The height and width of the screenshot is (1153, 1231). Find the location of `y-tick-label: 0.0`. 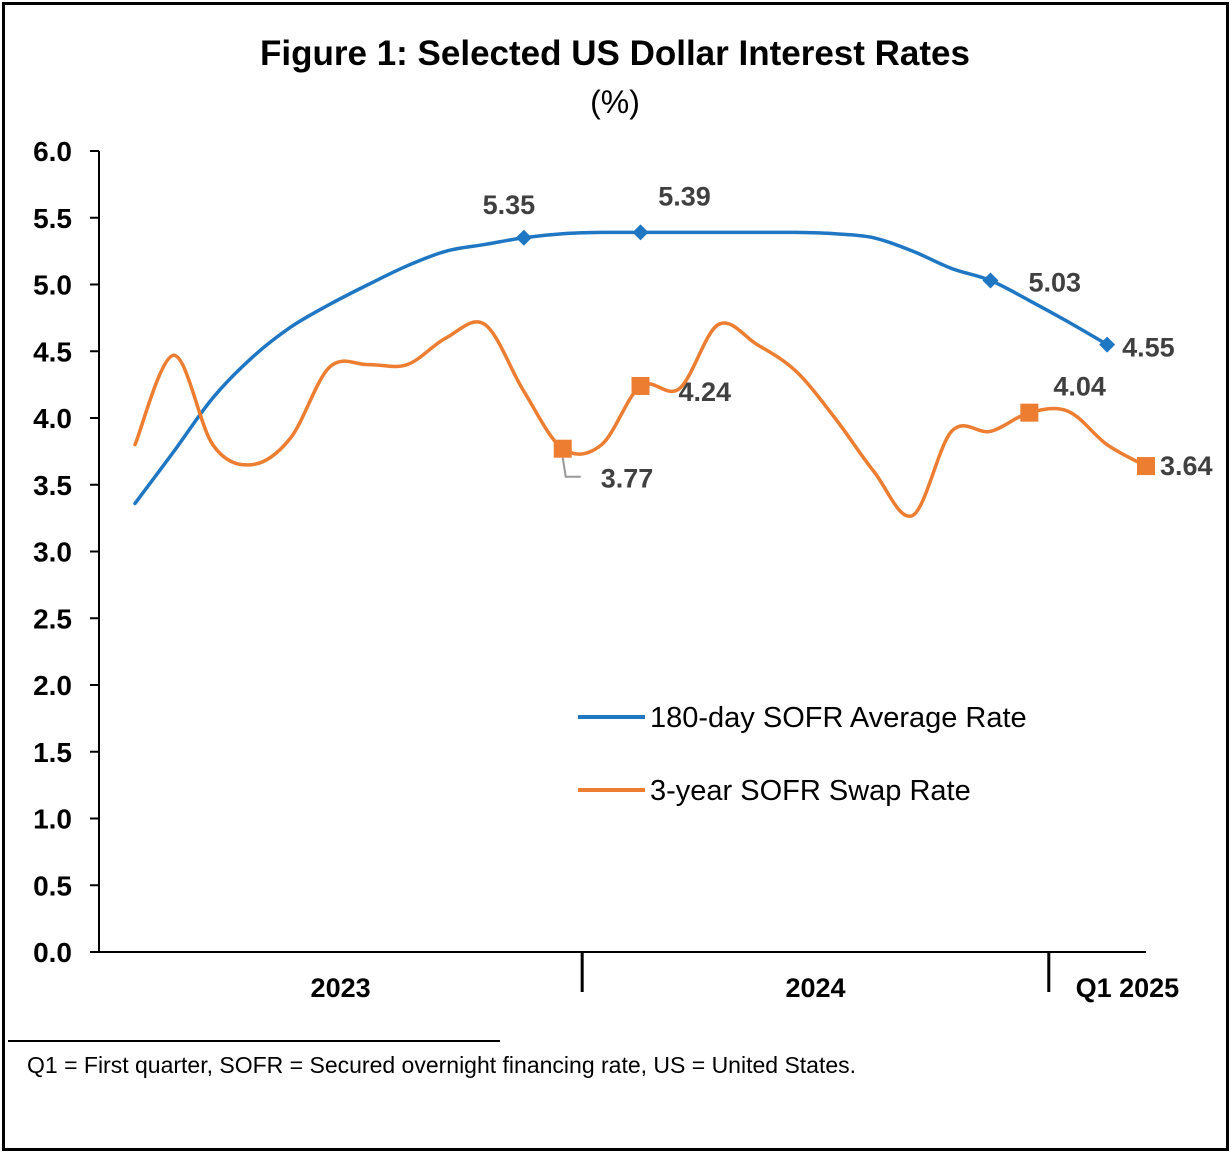

y-tick-label: 0.0 is located at coordinates (52, 952).